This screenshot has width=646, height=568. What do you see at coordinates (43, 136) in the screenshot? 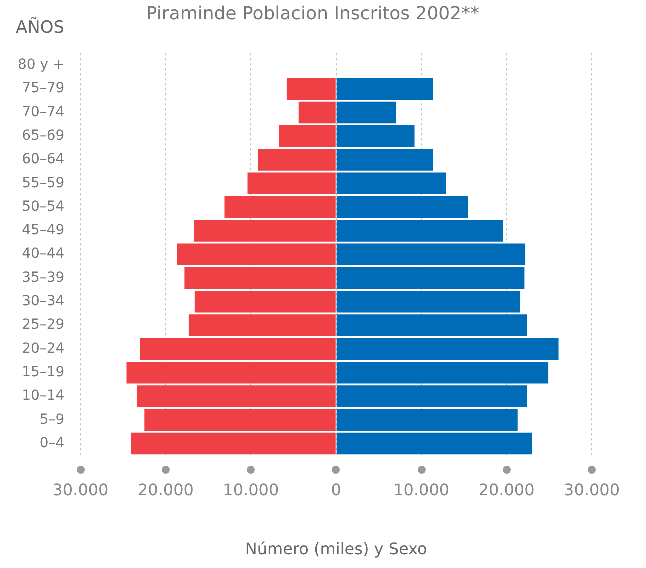
I see `y-tick-label: 65–69` at bounding box center [43, 136].